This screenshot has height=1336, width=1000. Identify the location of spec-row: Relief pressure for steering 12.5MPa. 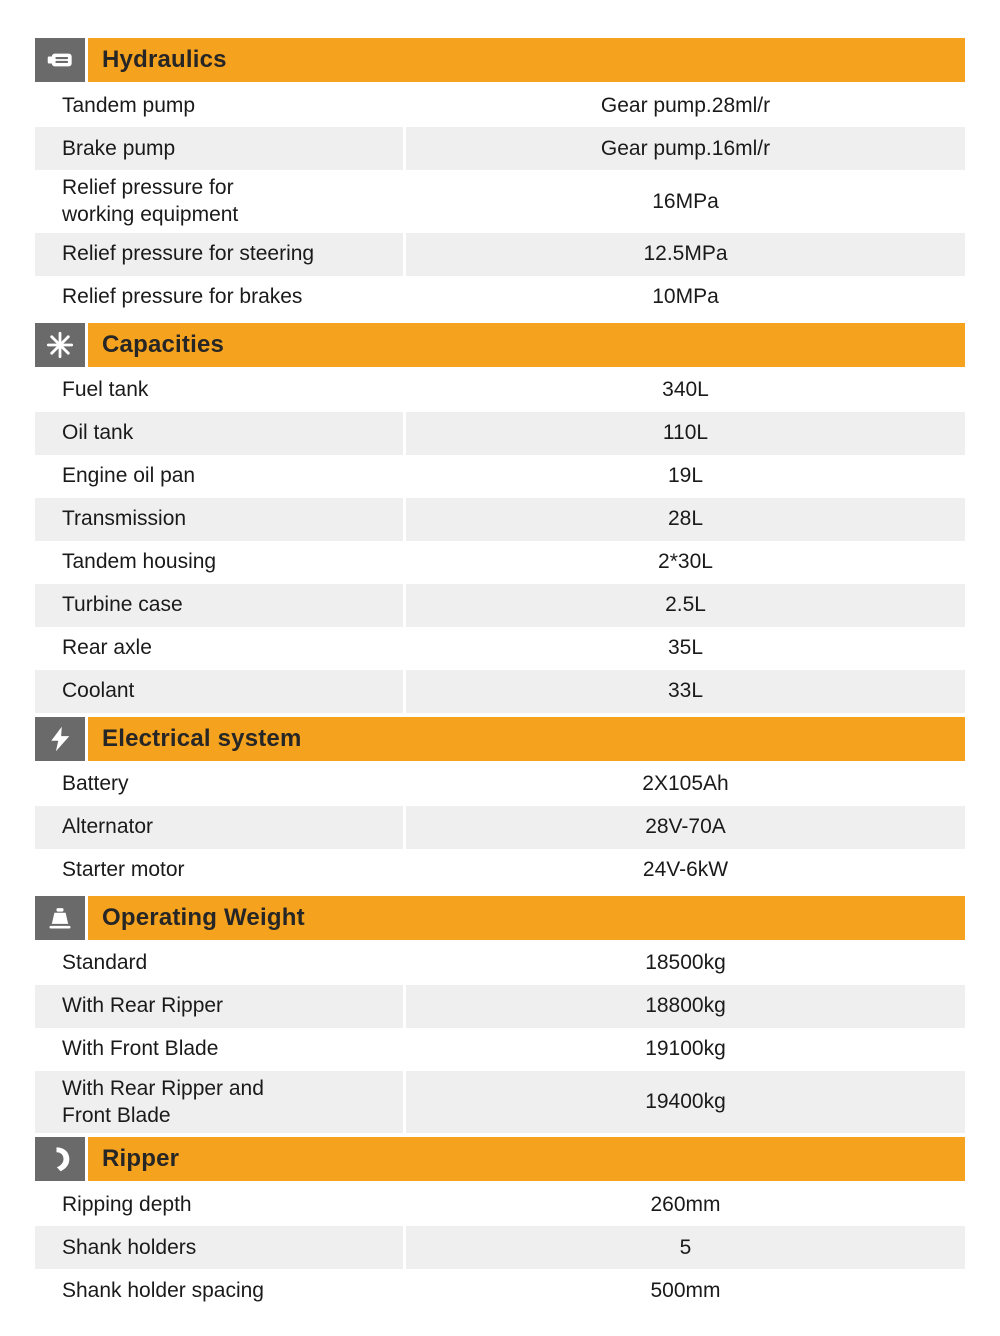
(500, 254).